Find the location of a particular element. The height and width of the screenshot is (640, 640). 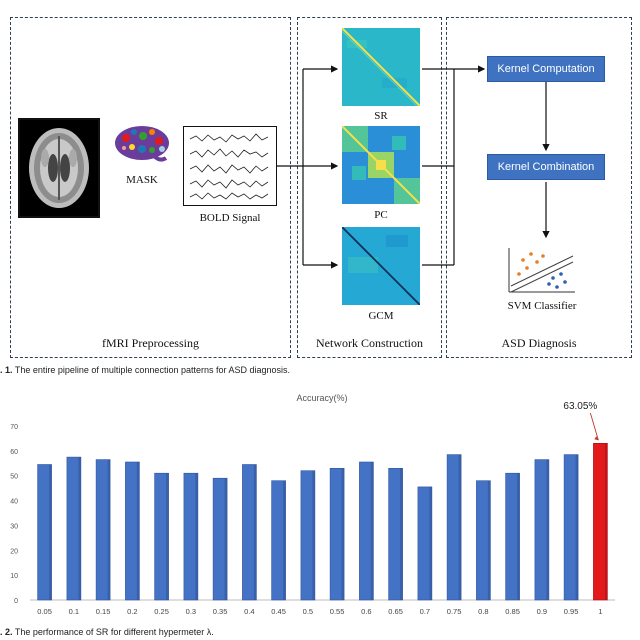

x-tick-label: 0.2 is located at coordinates (132, 611).